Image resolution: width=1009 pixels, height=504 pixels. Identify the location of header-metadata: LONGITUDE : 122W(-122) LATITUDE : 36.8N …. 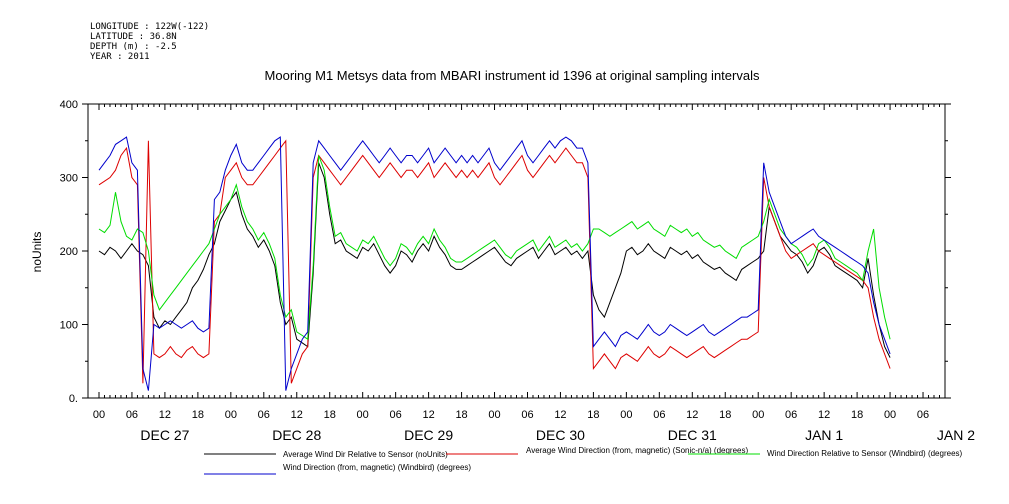
(149, 42).